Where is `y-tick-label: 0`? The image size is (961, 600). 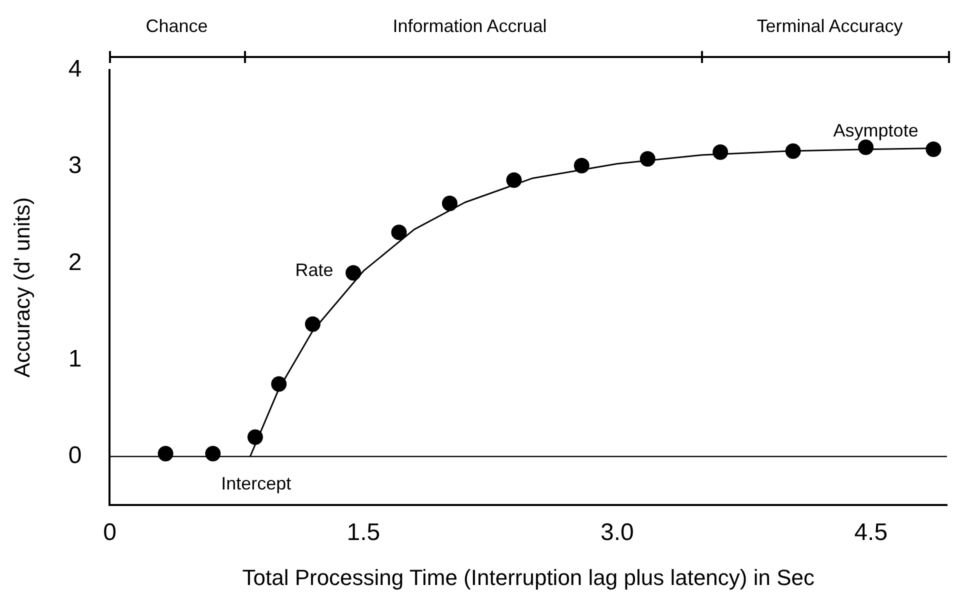 y-tick-label: 0 is located at coordinates (75, 456).